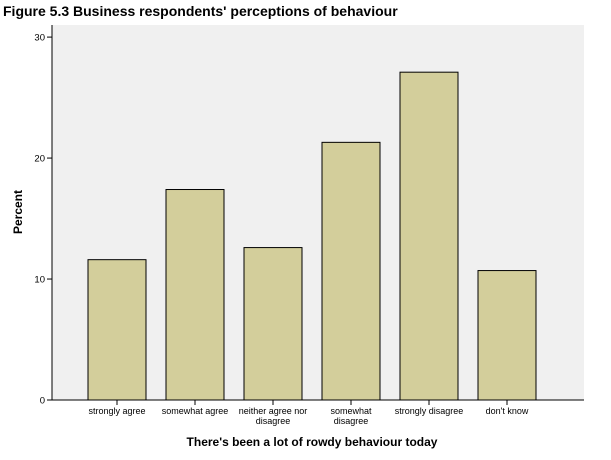  What do you see at coordinates (18, 212) in the screenshot?
I see `y-axis-label: Percent` at bounding box center [18, 212].